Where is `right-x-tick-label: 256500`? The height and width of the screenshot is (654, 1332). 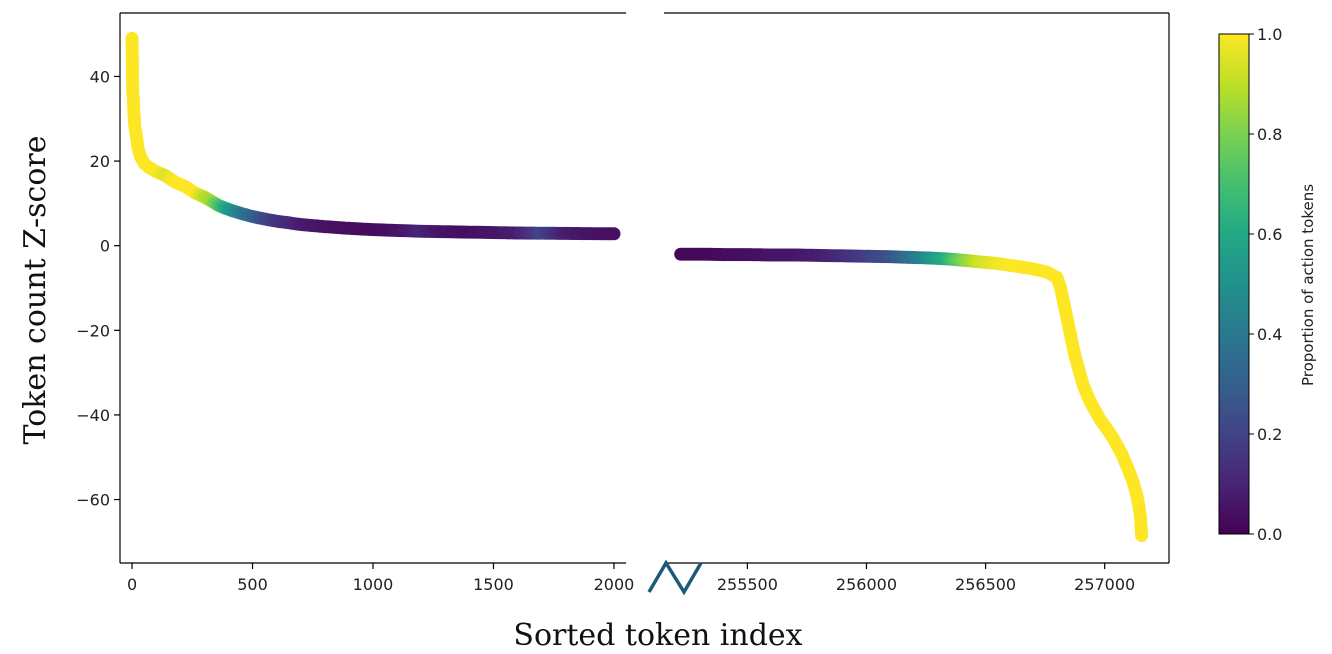 right-x-tick-label: 256500 is located at coordinates (985, 584).